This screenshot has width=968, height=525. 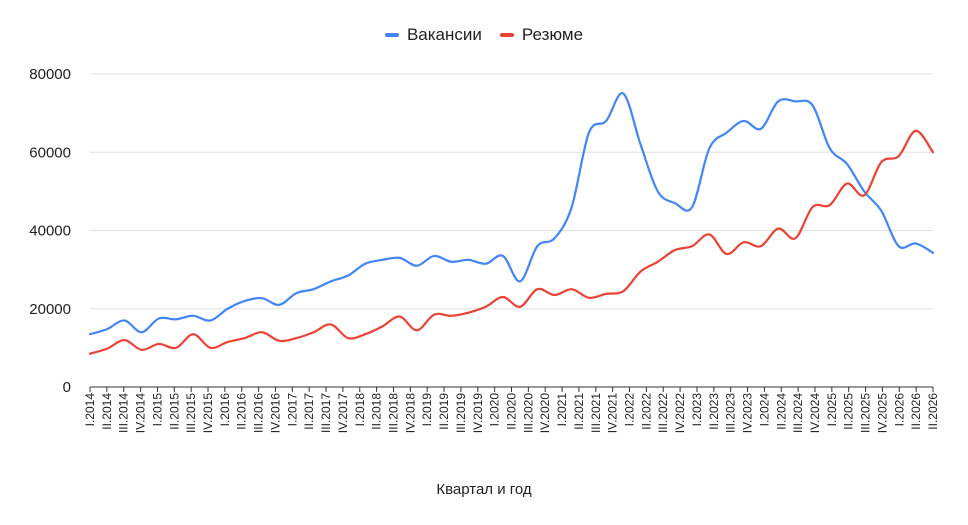 What do you see at coordinates (157, 410) in the screenshot?
I see `x-tick-label: I.2015` at bounding box center [157, 410].